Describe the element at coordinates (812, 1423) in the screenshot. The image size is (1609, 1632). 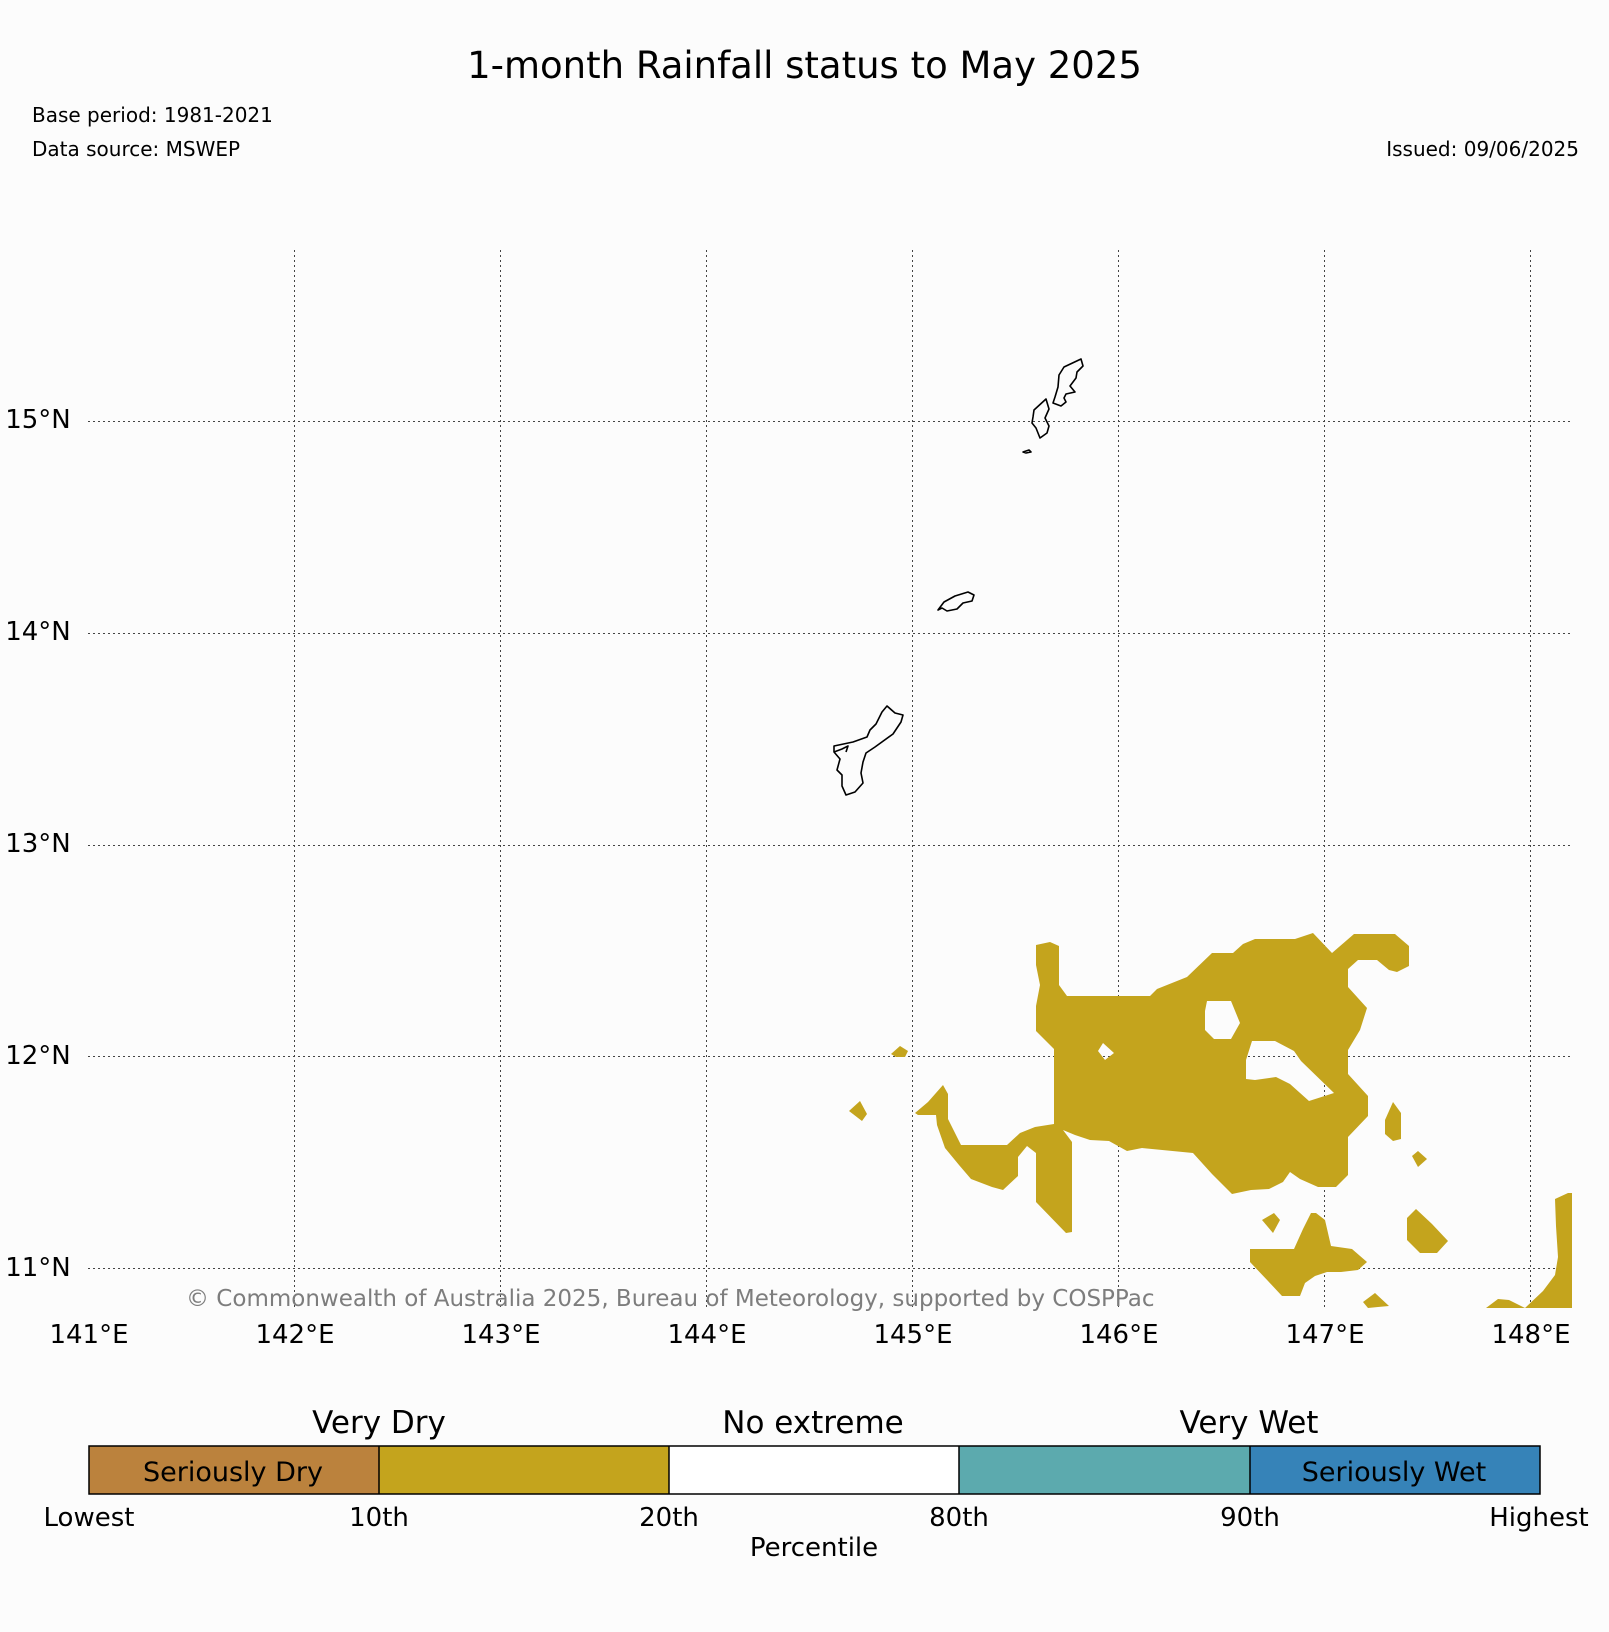
I see `legend-category-no-extreme: No extreme` at that location.